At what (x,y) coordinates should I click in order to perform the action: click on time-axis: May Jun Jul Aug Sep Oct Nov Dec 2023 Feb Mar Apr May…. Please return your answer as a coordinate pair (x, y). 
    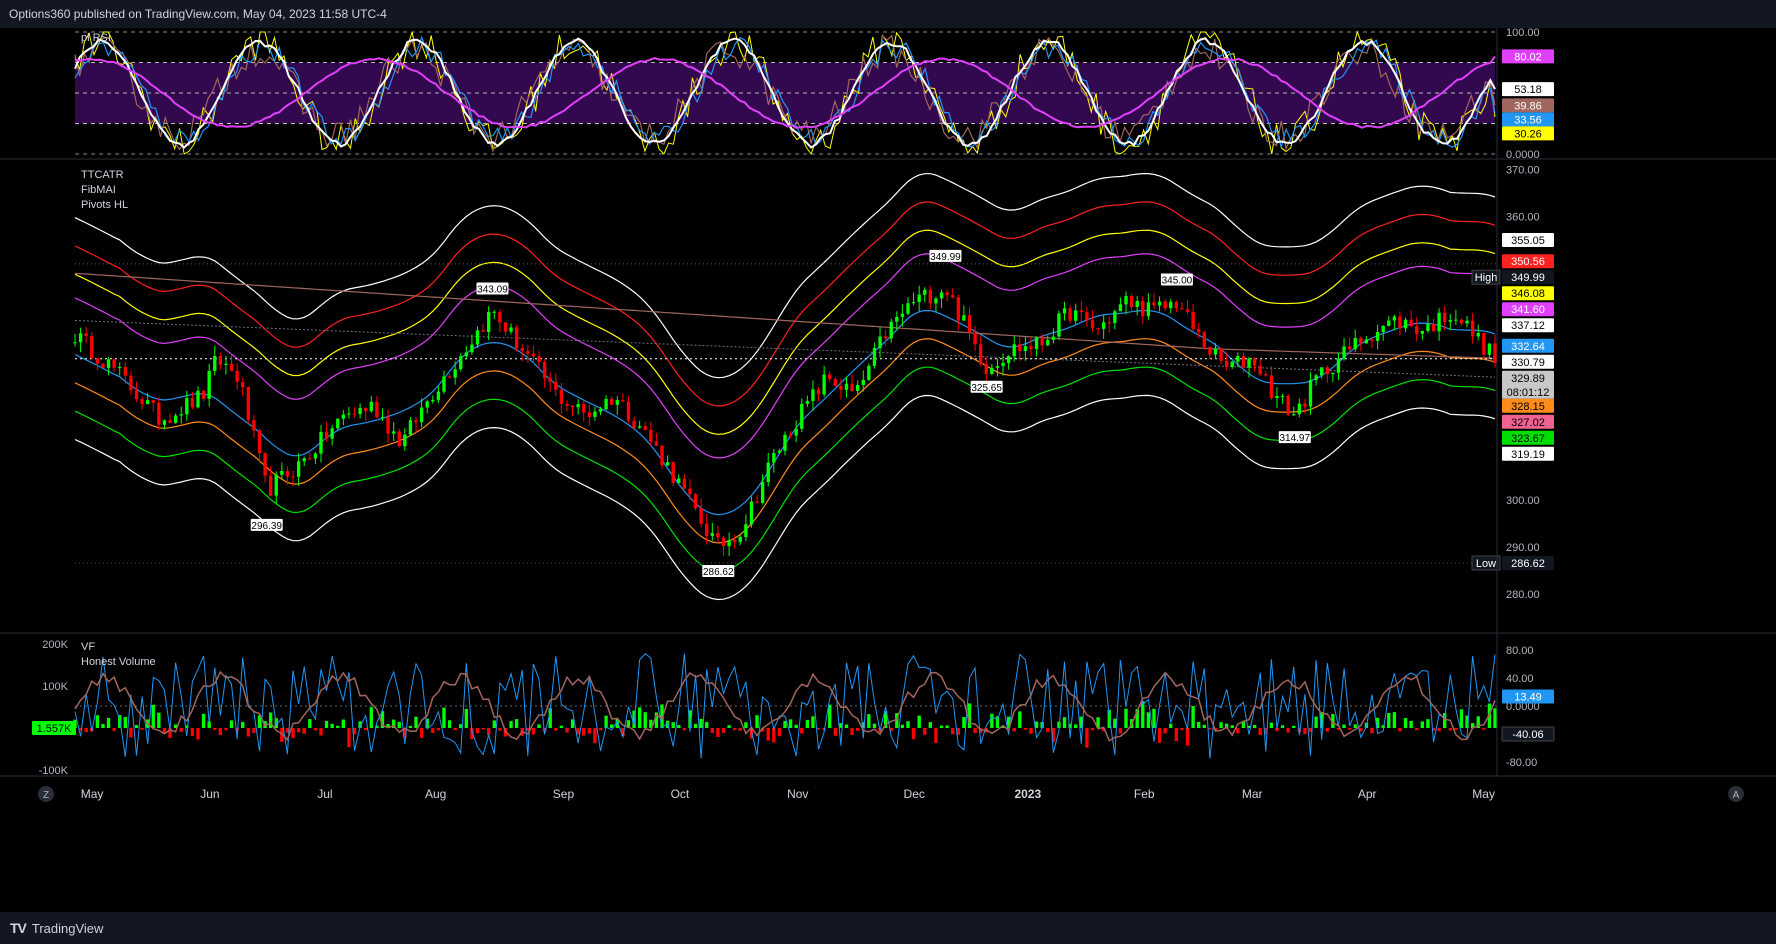
    Looking at the image, I should click on (891, 794).